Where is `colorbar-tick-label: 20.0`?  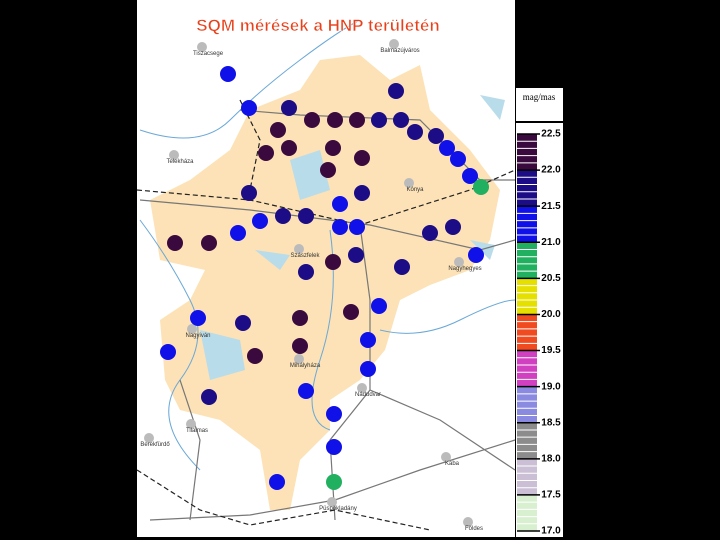 colorbar-tick-label: 20.0 is located at coordinates (551, 314).